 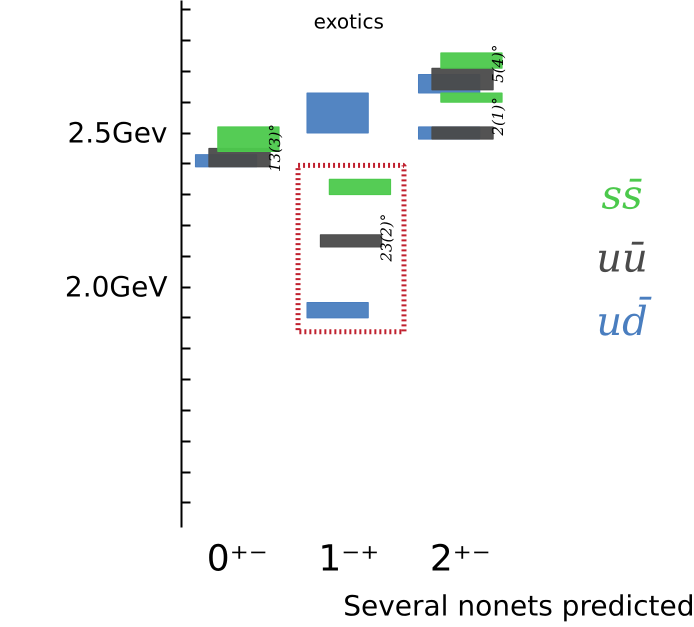 What do you see at coordinates (349, 22) in the screenshot?
I see `annotation: exotics` at bounding box center [349, 22].